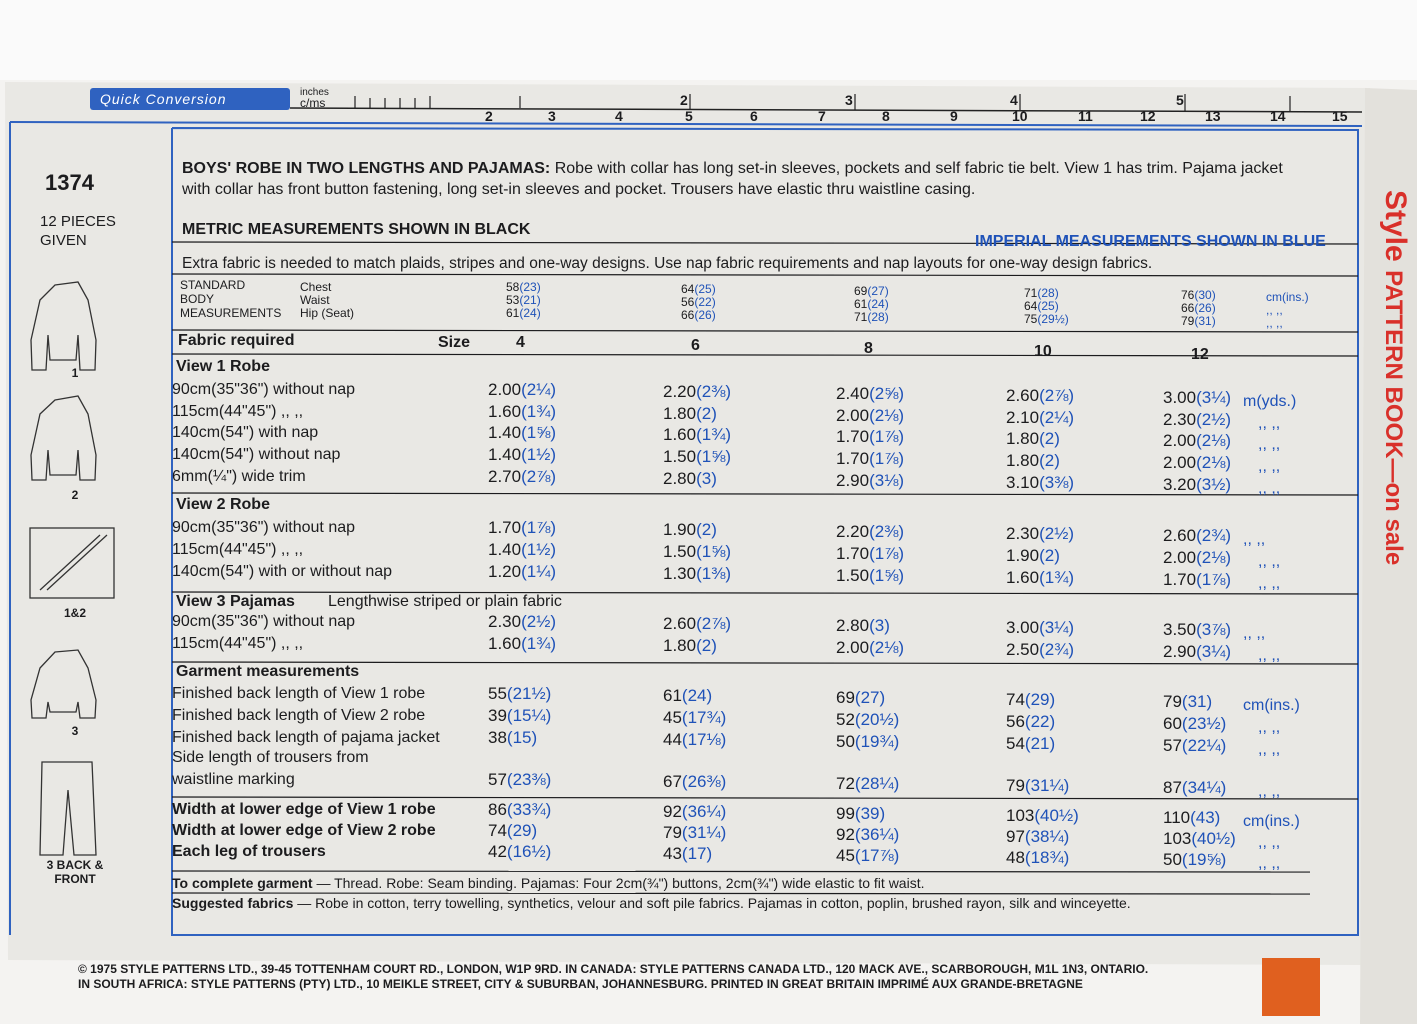  I want to click on cell: 1.40(1½), so click(522, 455).